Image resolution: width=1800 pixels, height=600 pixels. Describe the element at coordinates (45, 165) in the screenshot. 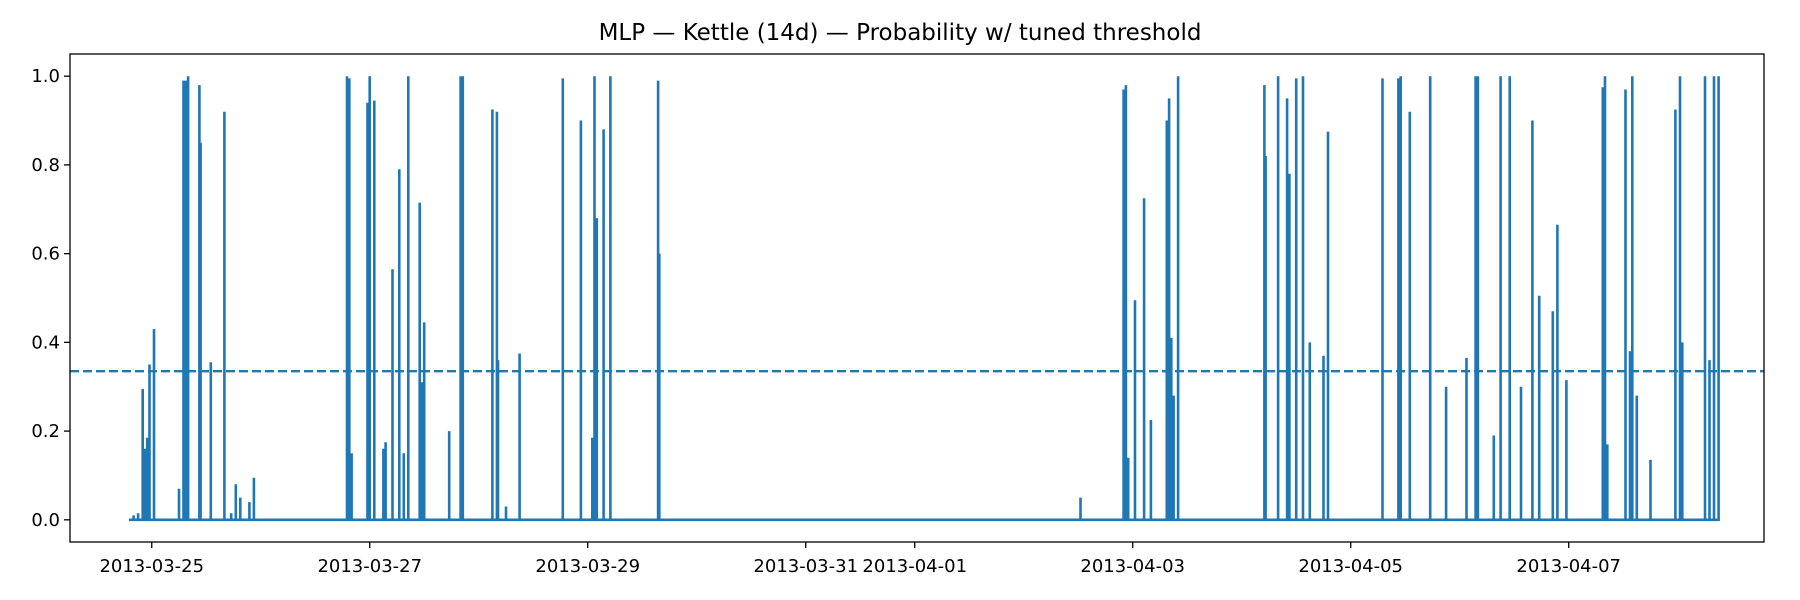

I see `y-tick-label: 0.8` at that location.